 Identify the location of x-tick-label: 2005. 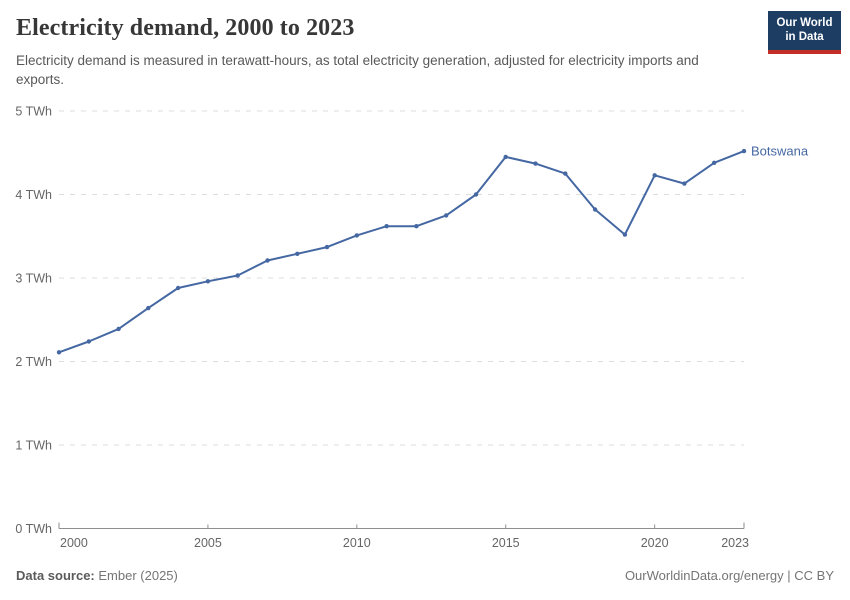
(208, 543).